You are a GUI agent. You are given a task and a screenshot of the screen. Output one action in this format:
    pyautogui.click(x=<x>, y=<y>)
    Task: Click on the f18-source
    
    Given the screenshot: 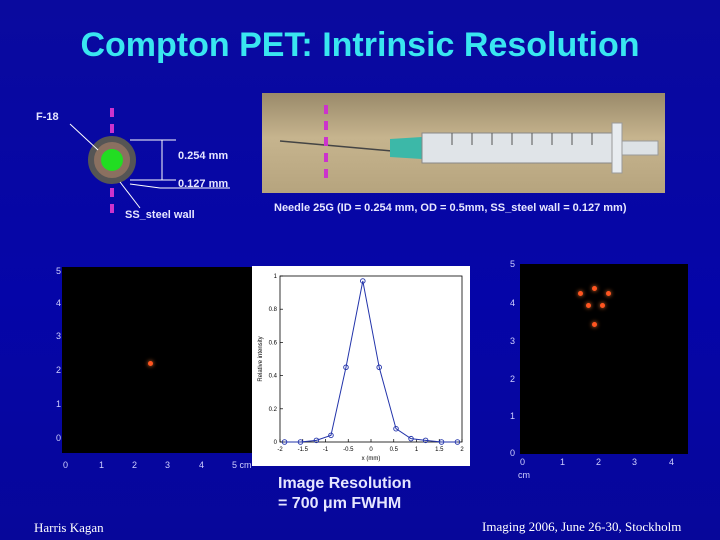 What is the action you would take?
    pyautogui.click(x=112, y=160)
    